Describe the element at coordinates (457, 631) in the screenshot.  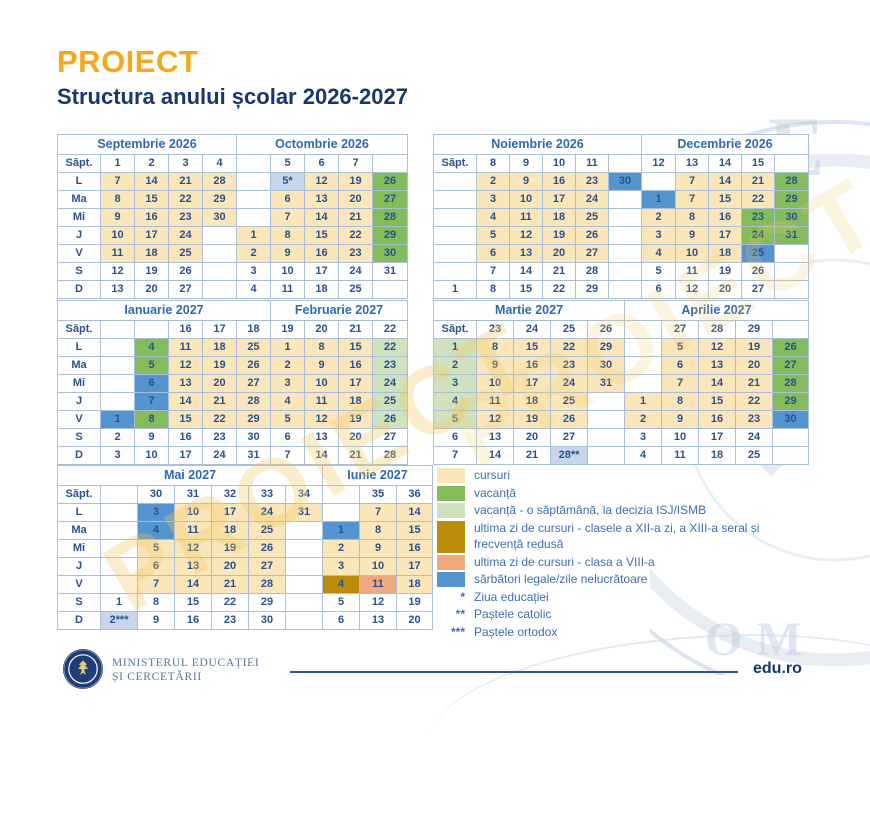
I see `footnote-marker: ***` at that location.